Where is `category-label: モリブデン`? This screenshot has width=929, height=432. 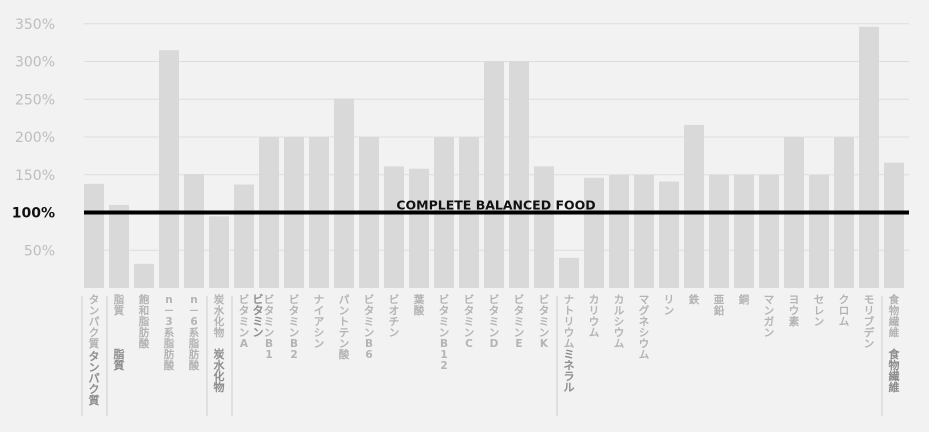 category-label: モリブデン is located at coordinates (869, 322).